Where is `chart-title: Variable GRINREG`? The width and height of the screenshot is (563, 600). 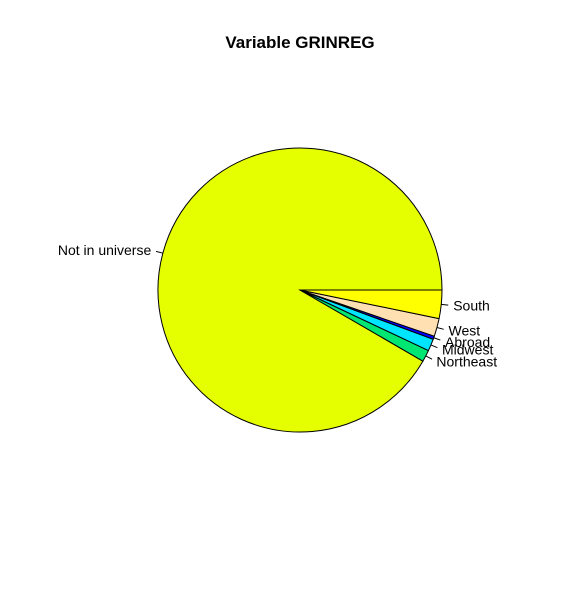 chart-title: Variable GRINREG is located at coordinates (299, 42).